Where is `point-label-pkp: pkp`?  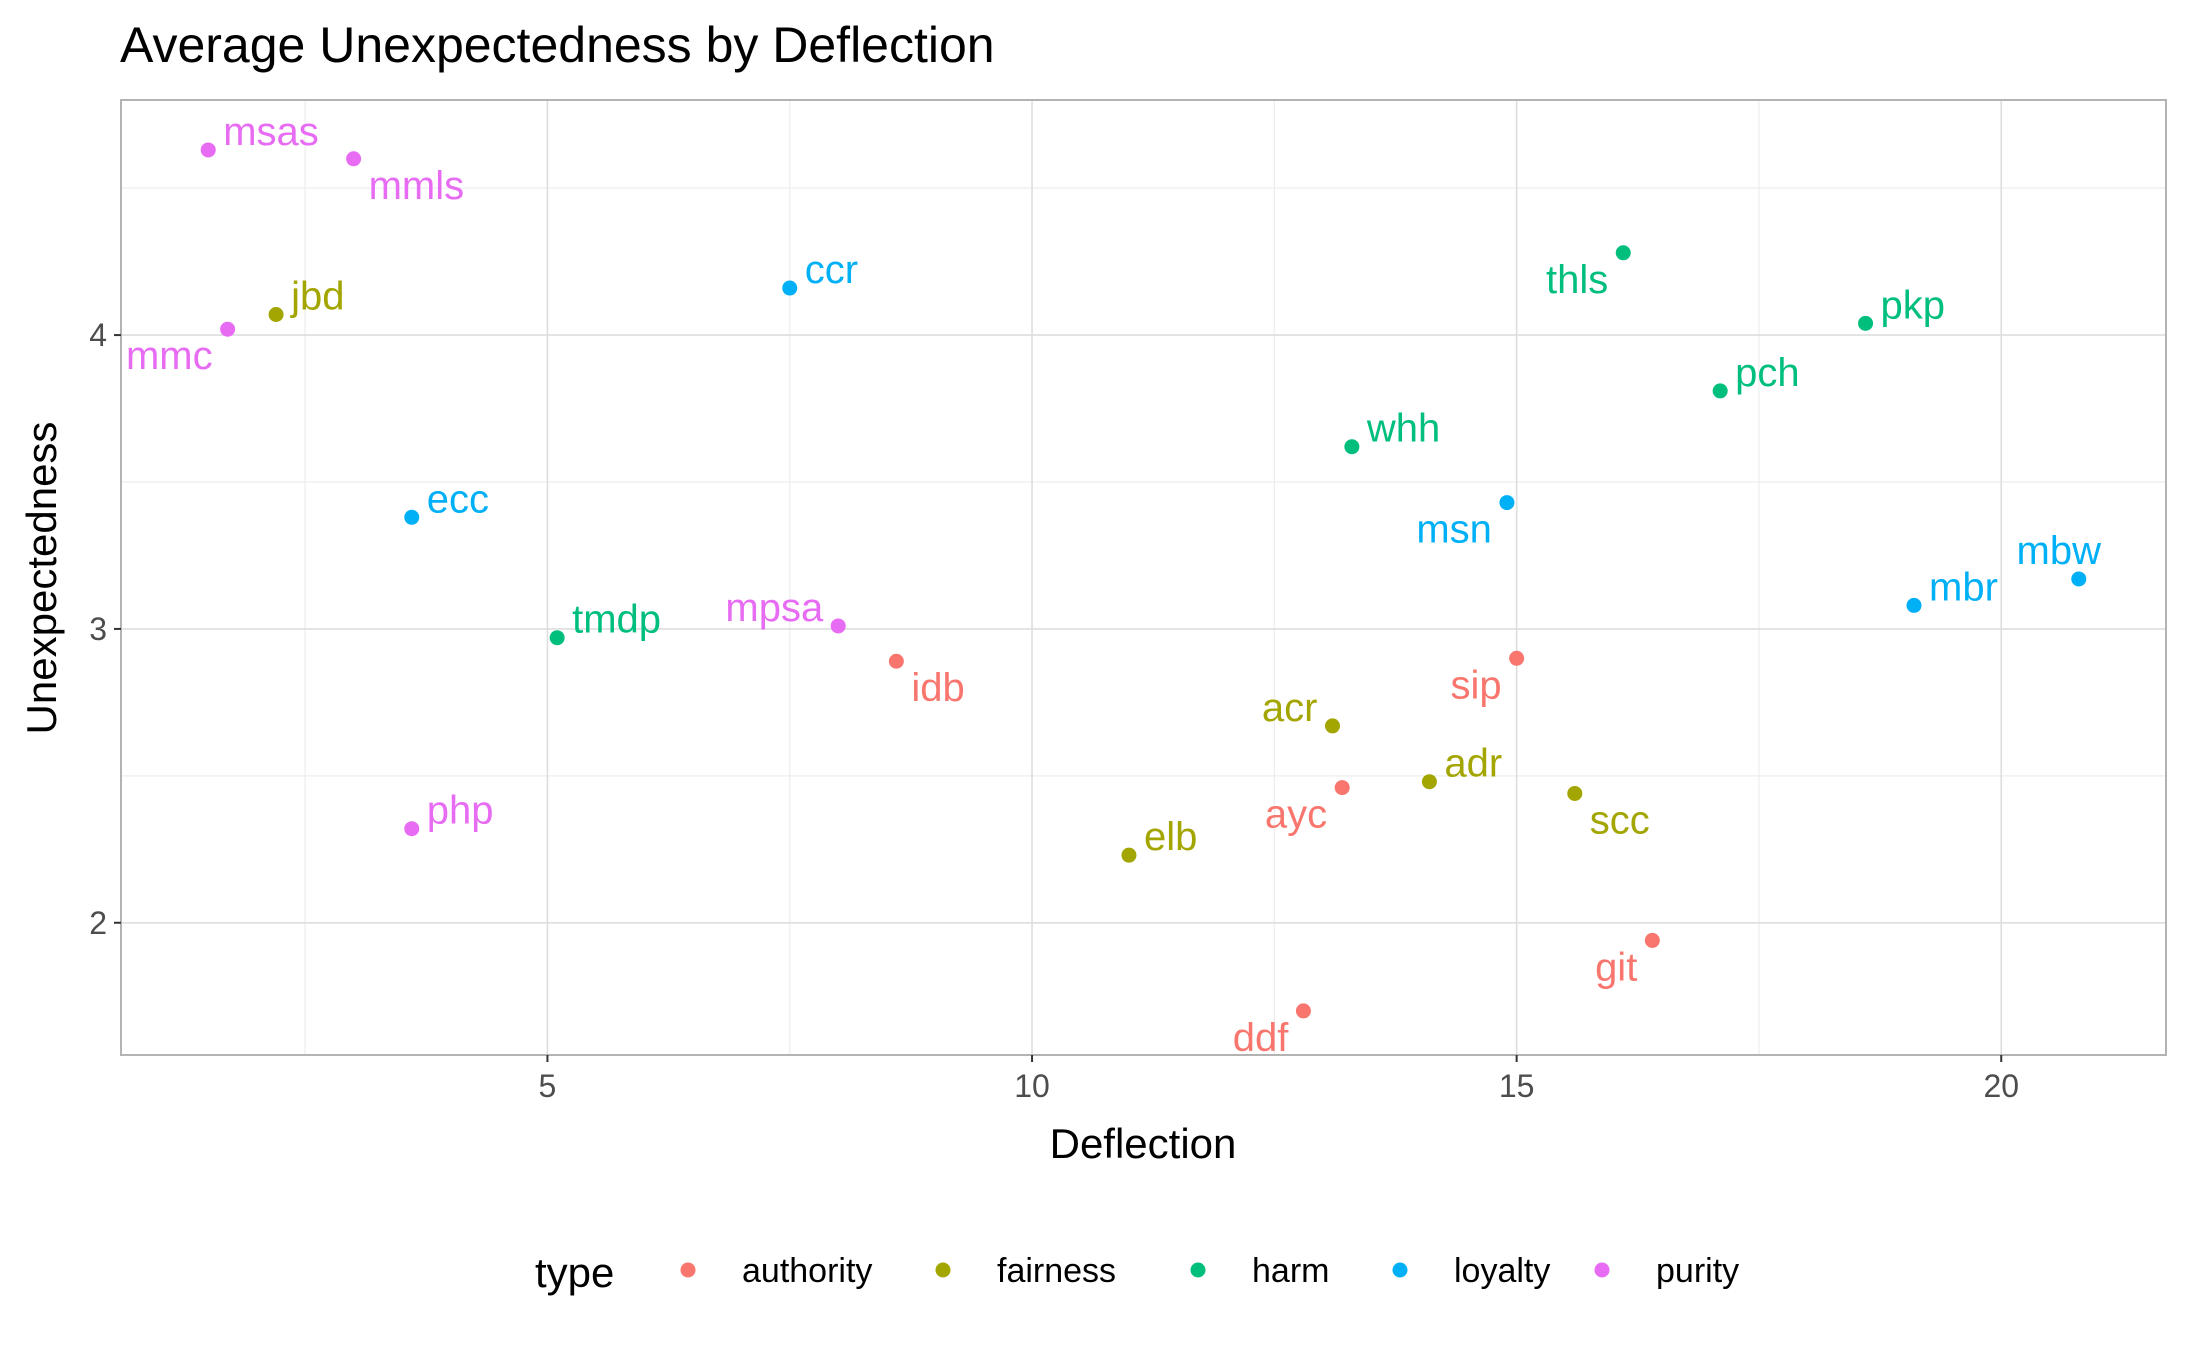 point-label-pkp: pkp is located at coordinates (1913, 305).